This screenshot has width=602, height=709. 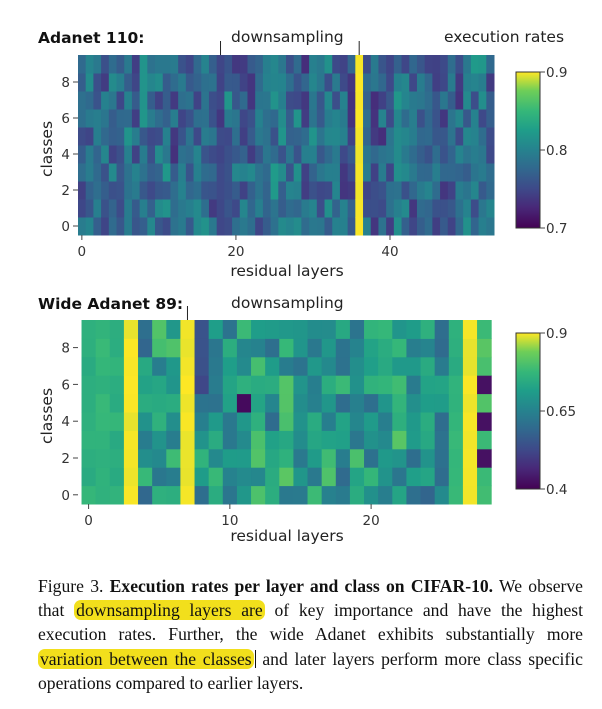 I want to click on highlight-downsampling: downsampling layers are, so click(x=169, y=610).